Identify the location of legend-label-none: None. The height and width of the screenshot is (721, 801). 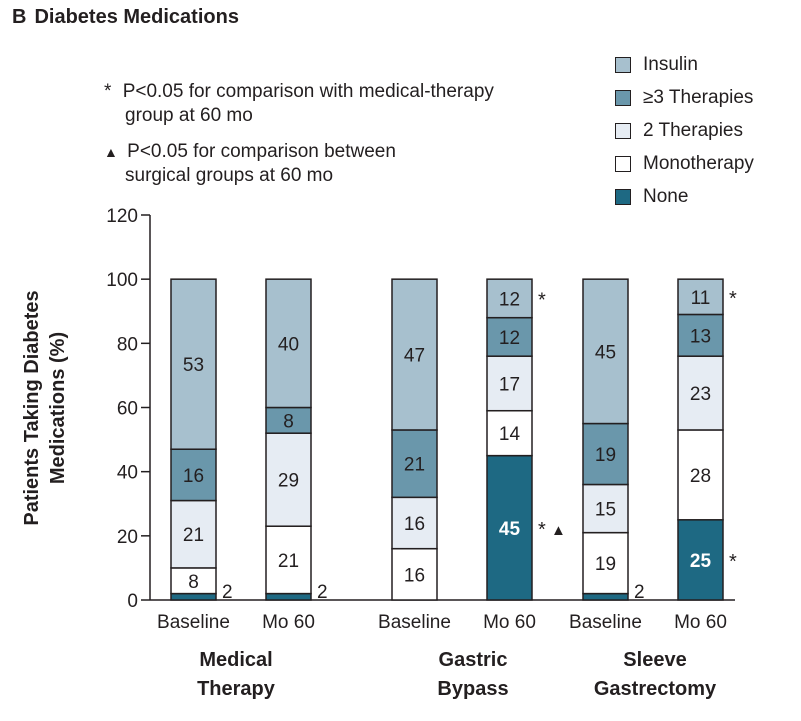
(666, 196).